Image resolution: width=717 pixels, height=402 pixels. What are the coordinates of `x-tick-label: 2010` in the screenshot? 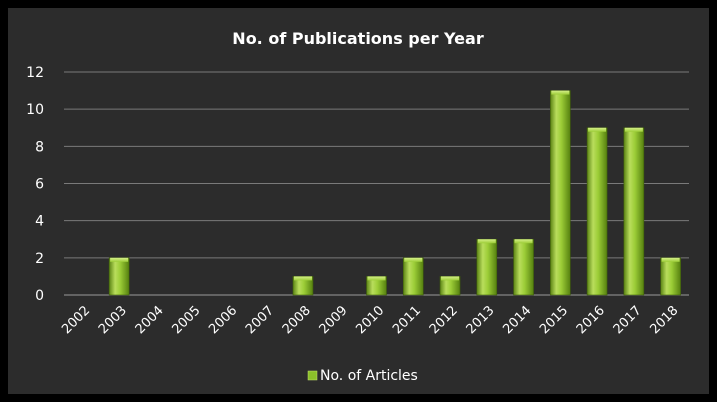 It's located at (370, 320).